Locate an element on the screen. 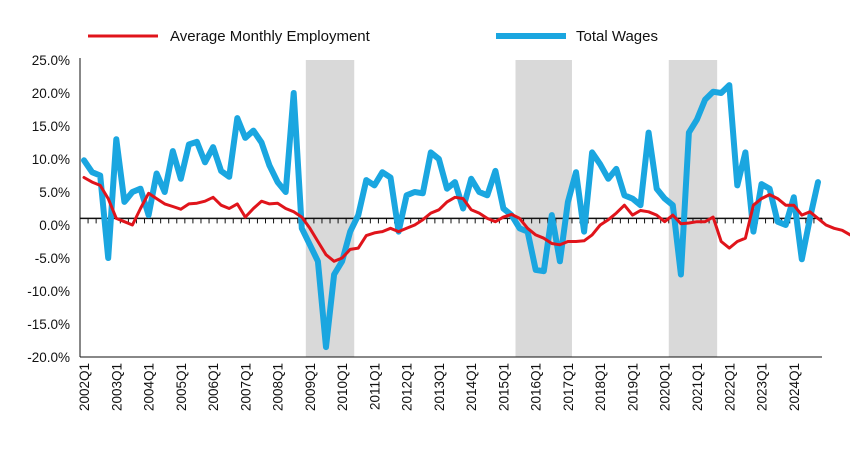  y-tick-label: -20.0% is located at coordinates (48, 357).